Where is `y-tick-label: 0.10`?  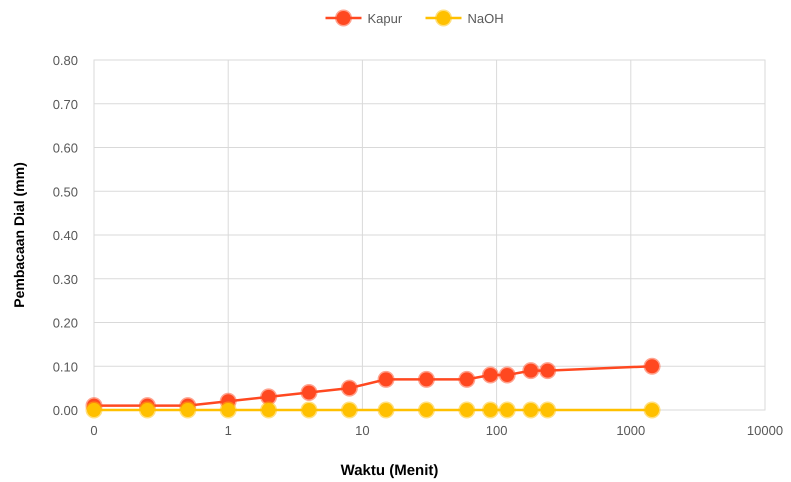
y-tick-label: 0.10 is located at coordinates (65, 366).